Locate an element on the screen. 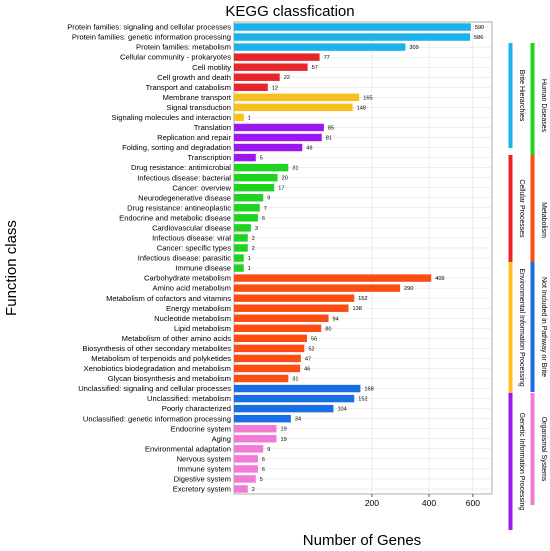 The height and width of the screenshot is (551, 550). category-label: Endocrine and metabolic disease is located at coordinates (175, 217).